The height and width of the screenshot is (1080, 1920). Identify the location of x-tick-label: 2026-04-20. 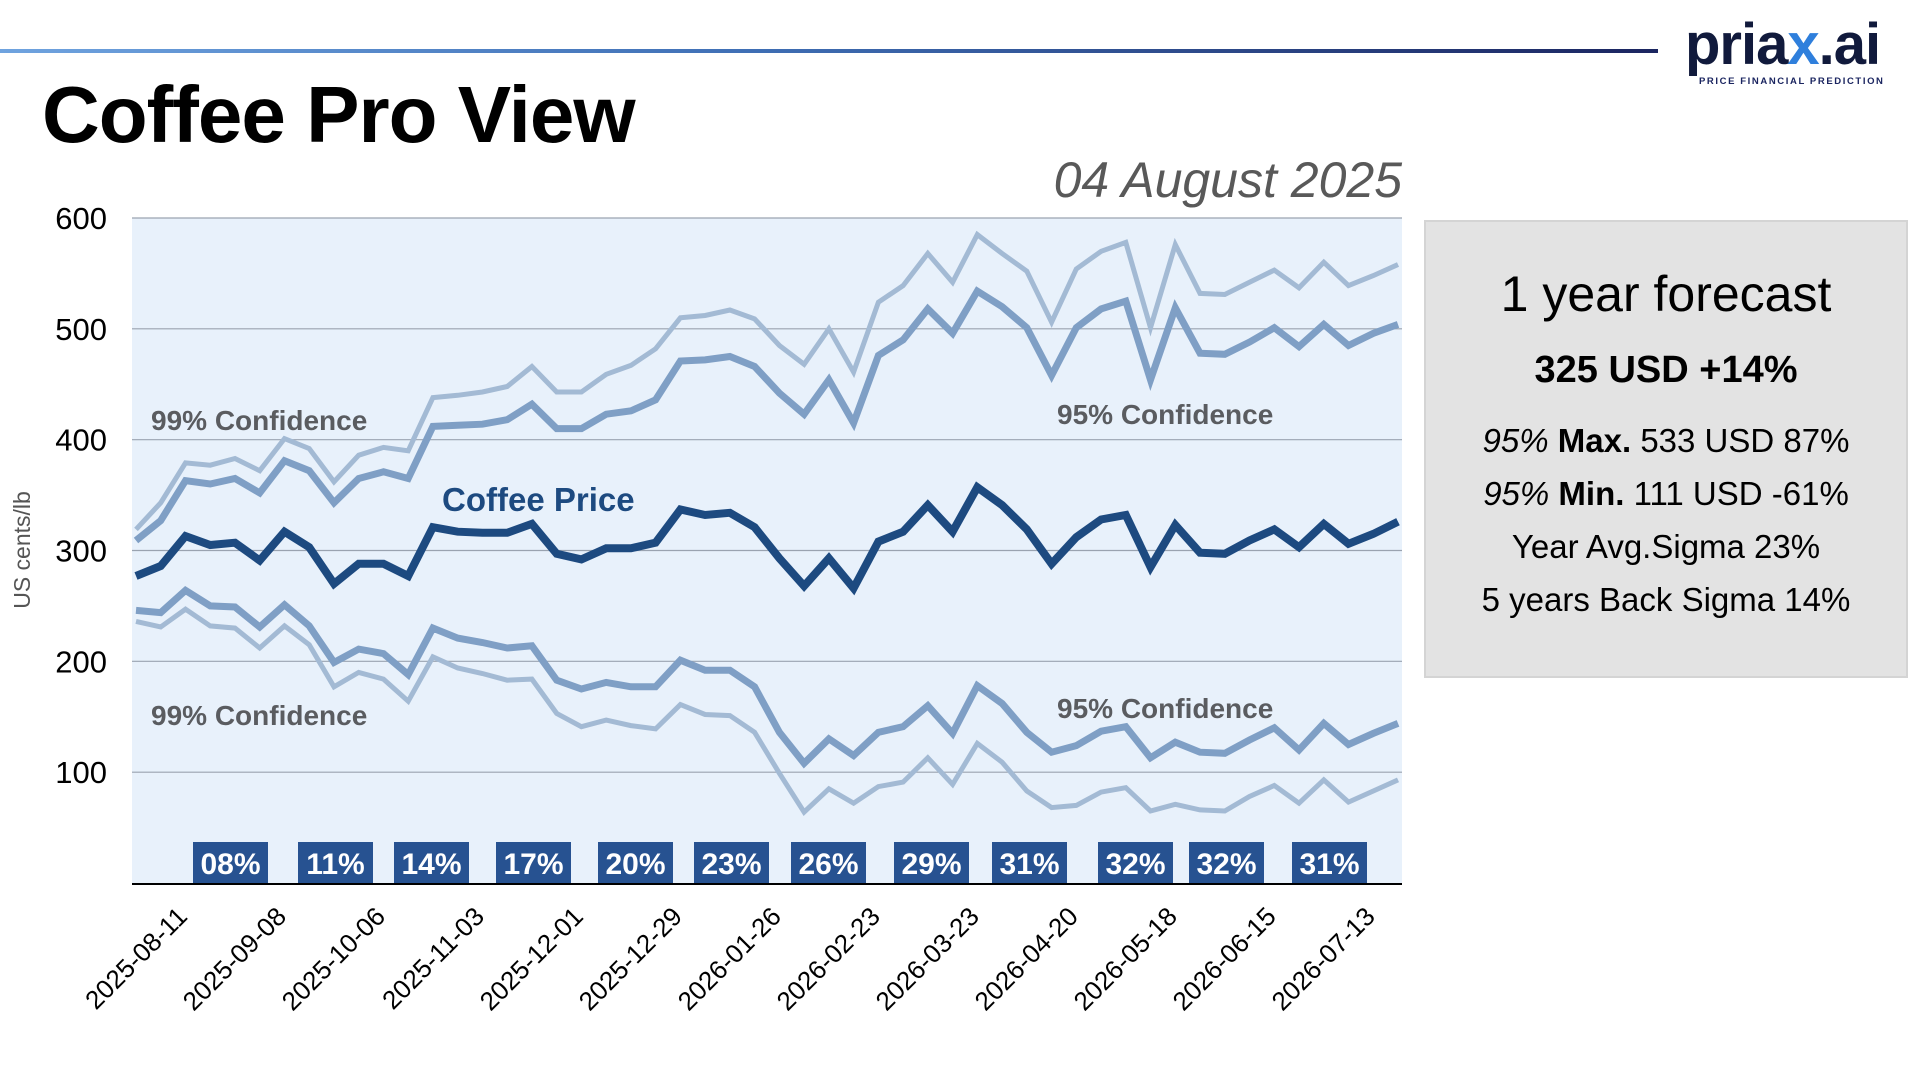
(1026, 958).